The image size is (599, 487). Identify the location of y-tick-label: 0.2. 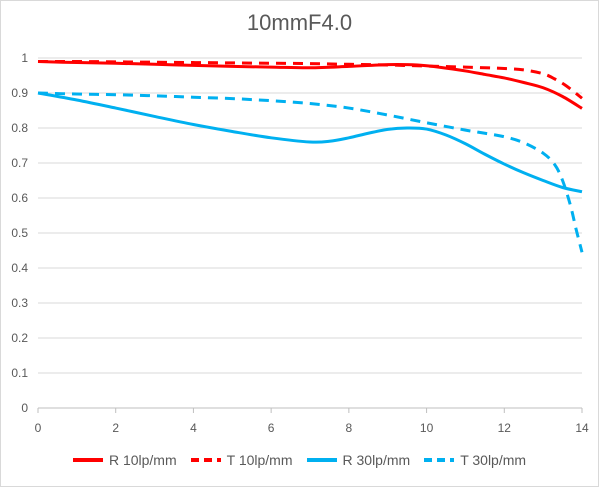
(19, 338).